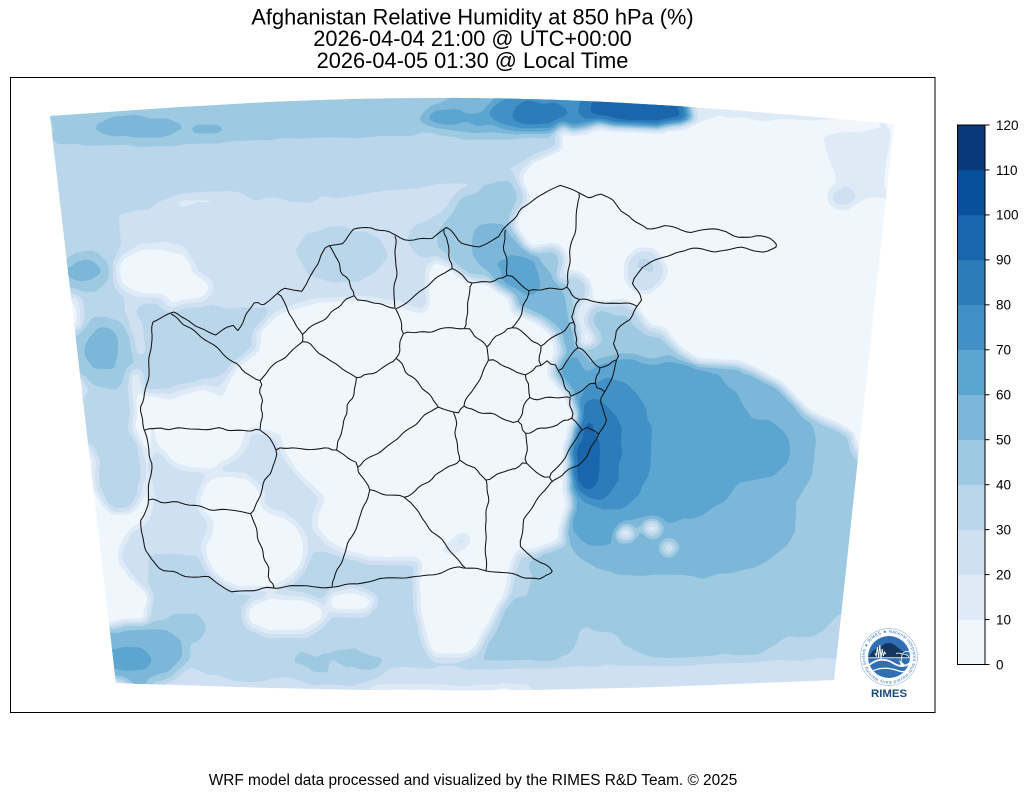 The image size is (1030, 799). I want to click on svg-text: 90, so click(1003, 260).